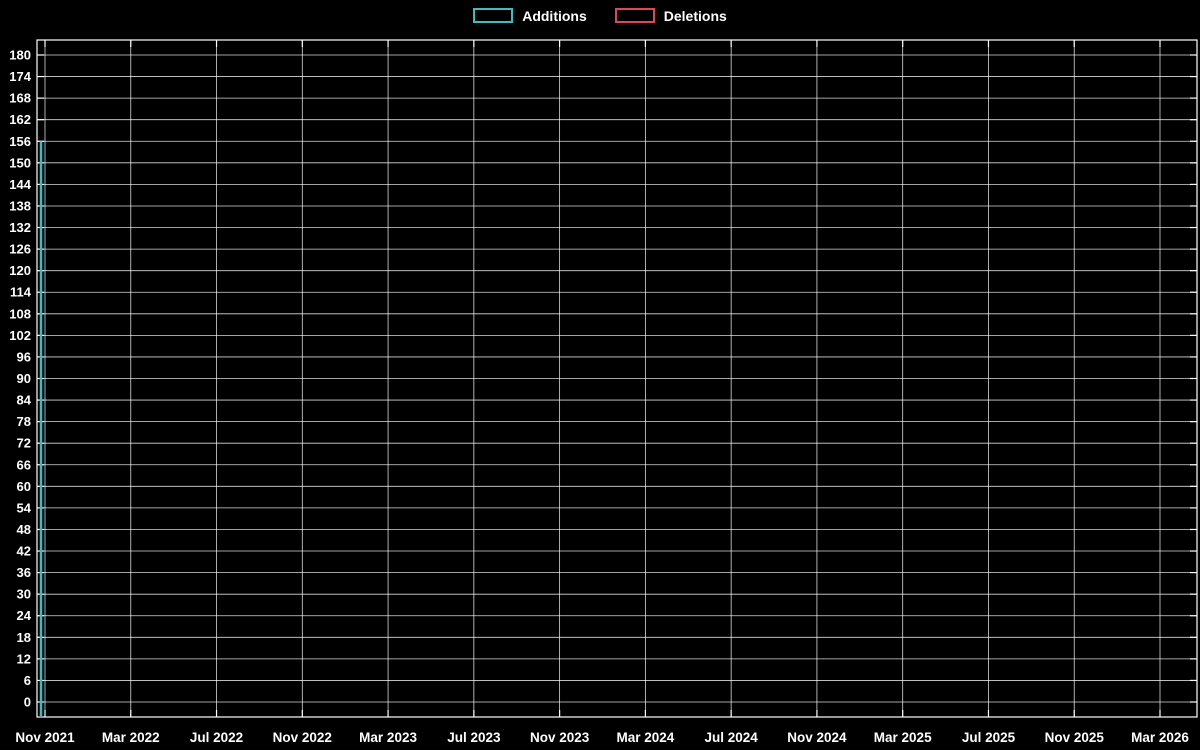 The image size is (1200, 750). What do you see at coordinates (24, 507) in the screenshot?
I see `y-tick-label: 54` at bounding box center [24, 507].